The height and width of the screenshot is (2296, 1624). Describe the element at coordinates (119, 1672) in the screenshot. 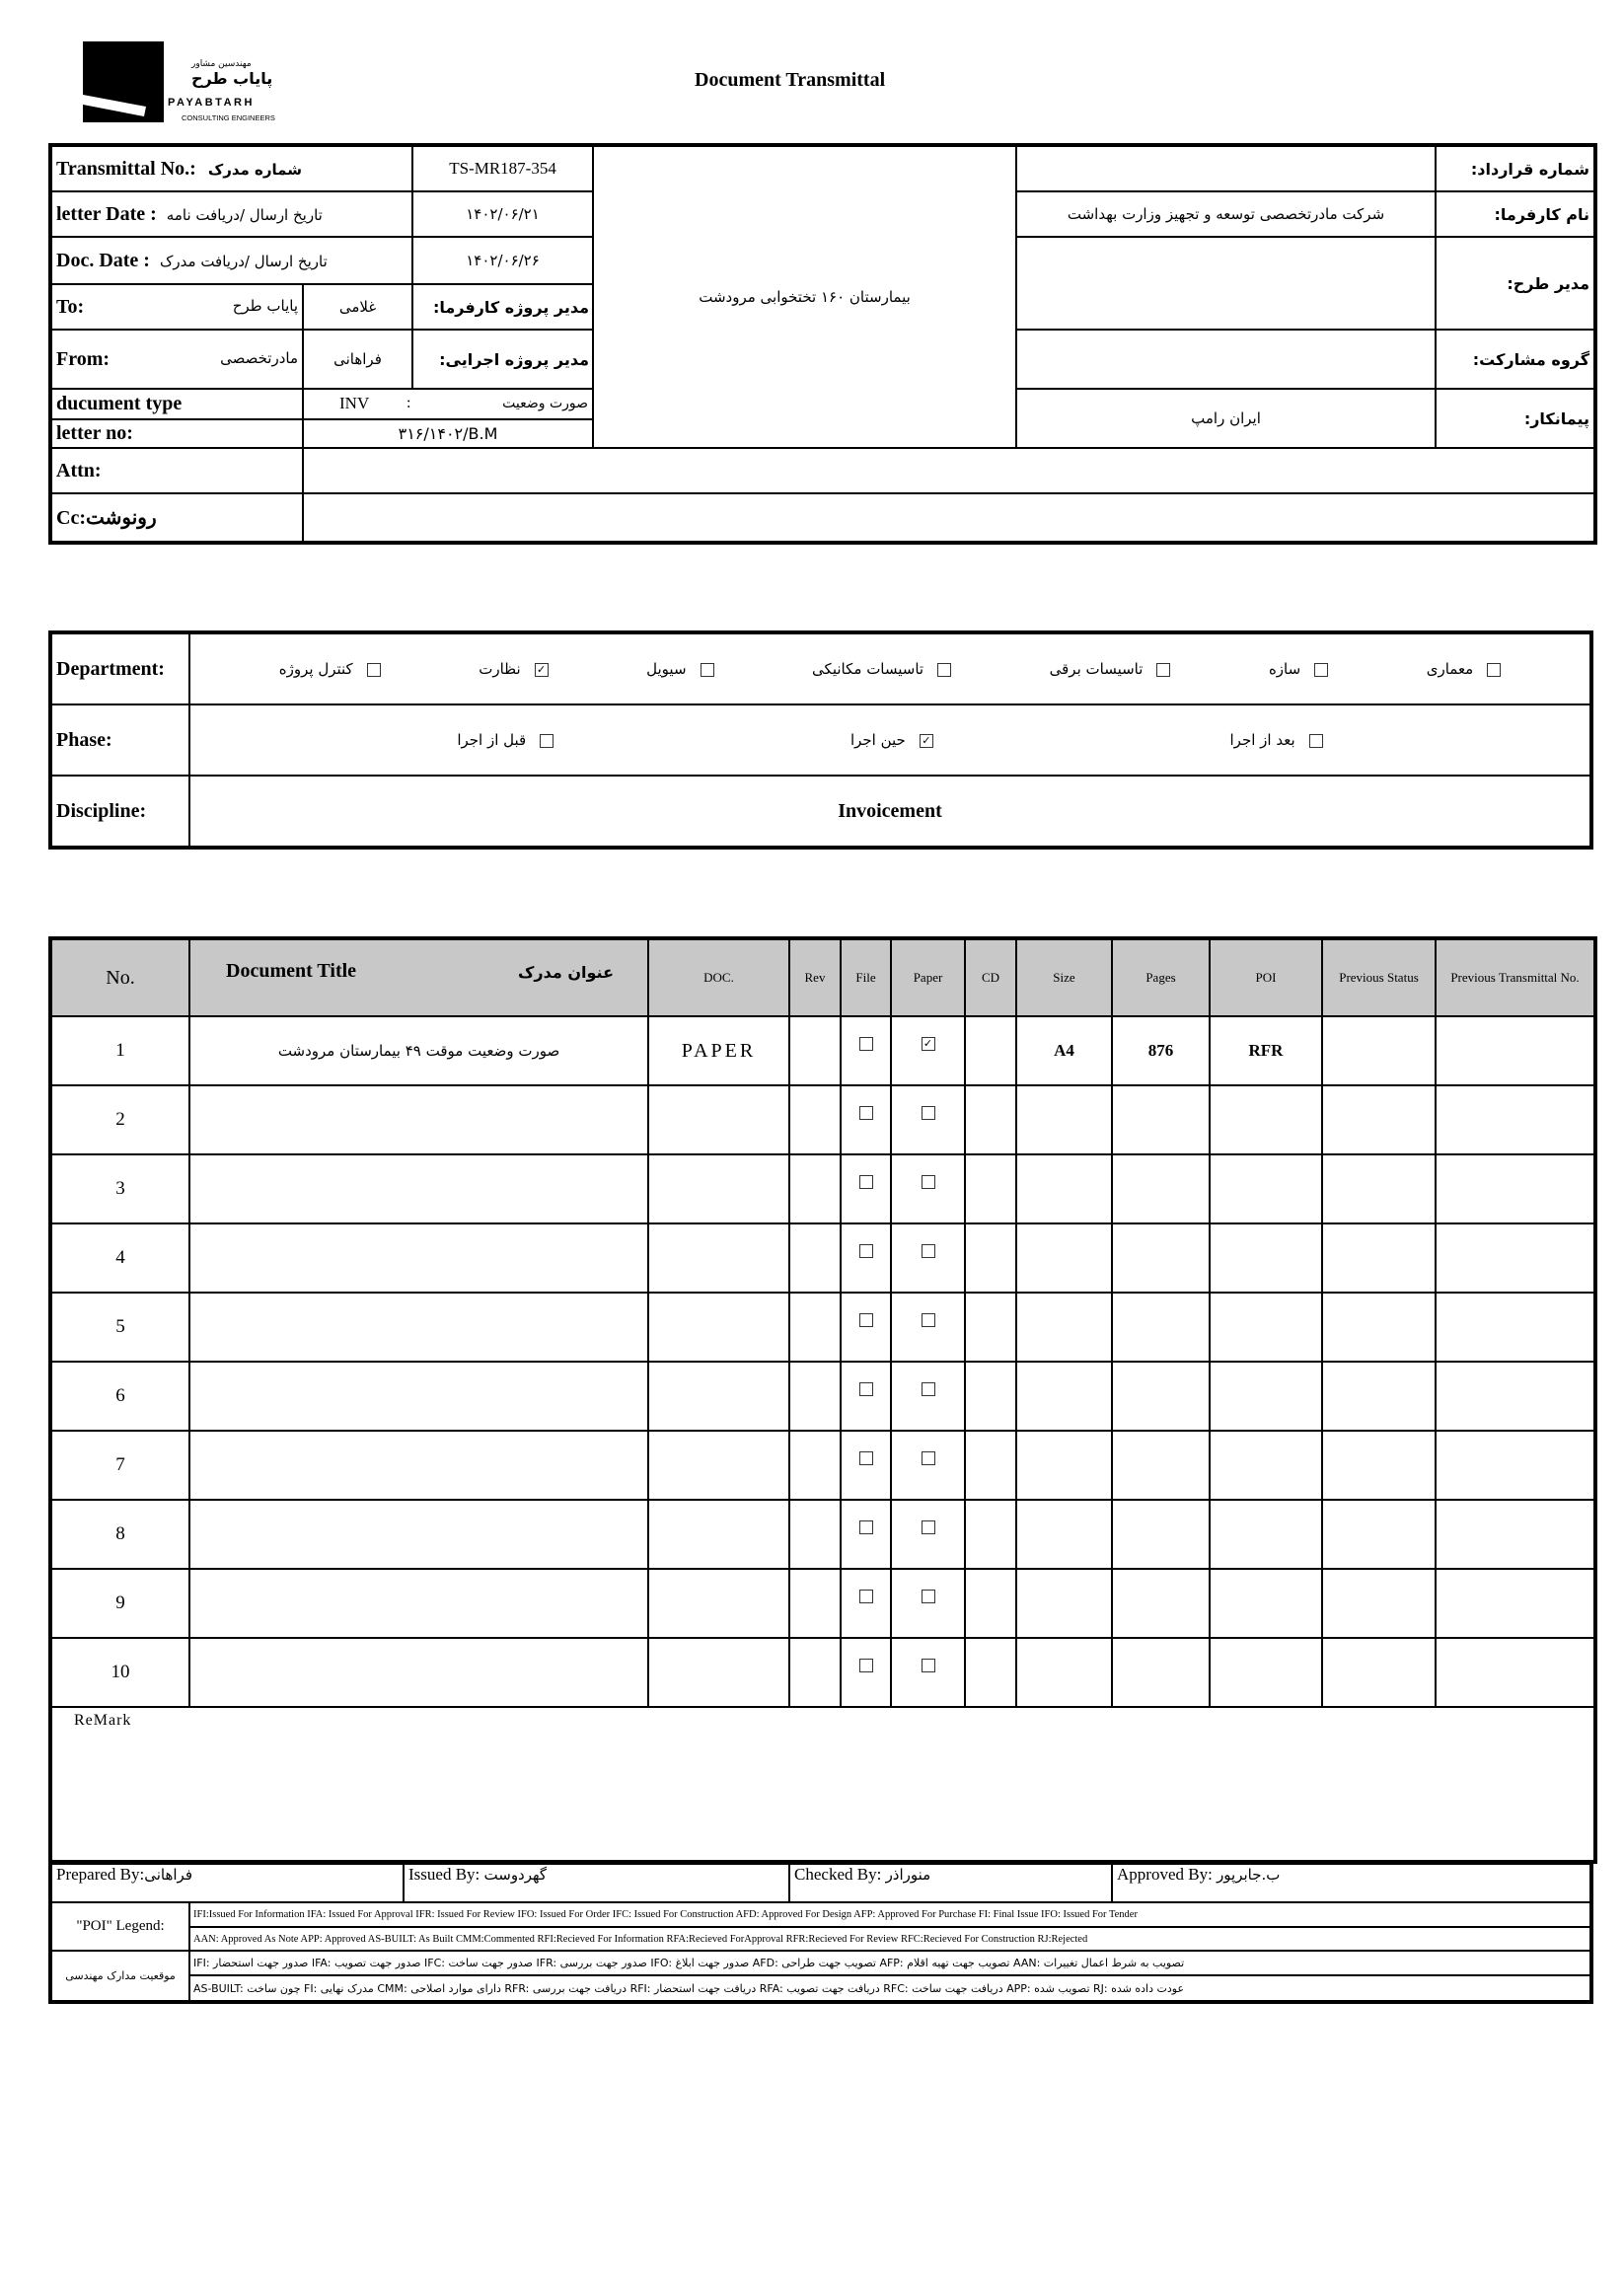

I see `cell-no: 10` at that location.